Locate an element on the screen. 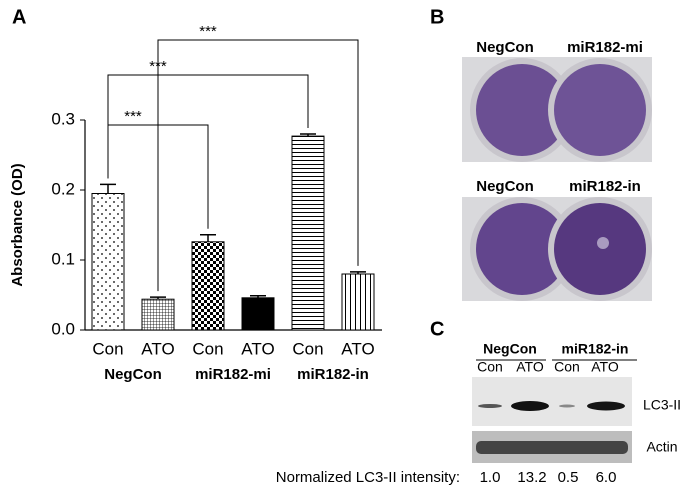 This screenshot has width=686, height=491. intensity-label: Normalized LC3-II intensity: is located at coordinates (368, 477).